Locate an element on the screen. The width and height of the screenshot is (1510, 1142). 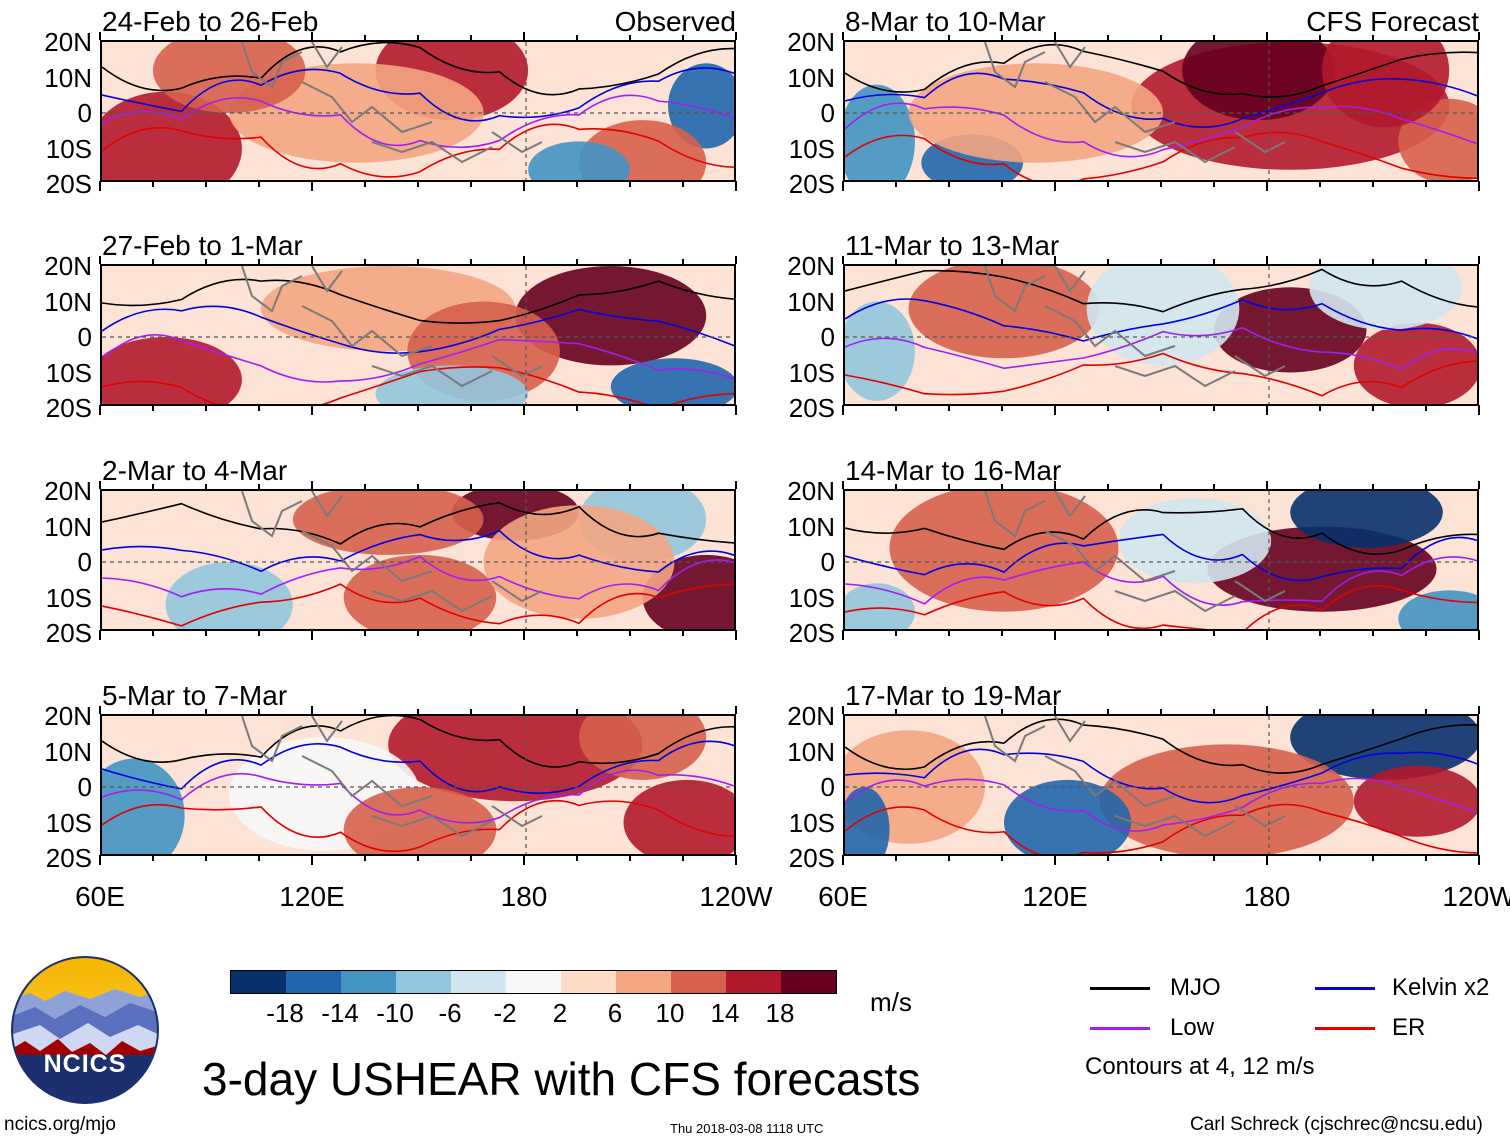
panel-title: 2-Mar to 4-Mar is located at coordinates (195, 470).